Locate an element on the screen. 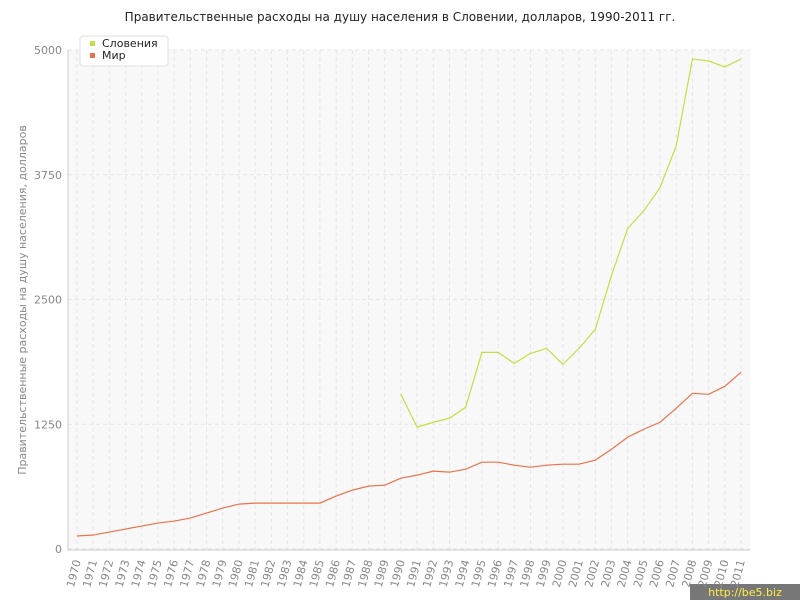 The height and width of the screenshot is (600, 800). y-tick-label: 0 is located at coordinates (58, 549).